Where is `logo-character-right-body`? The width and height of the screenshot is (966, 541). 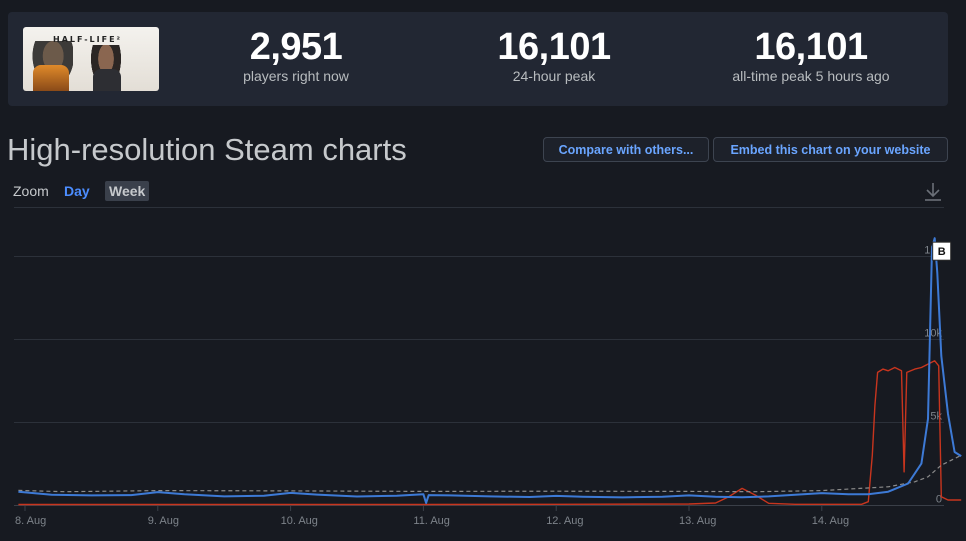
logo-character-right-body is located at coordinates (107, 80).